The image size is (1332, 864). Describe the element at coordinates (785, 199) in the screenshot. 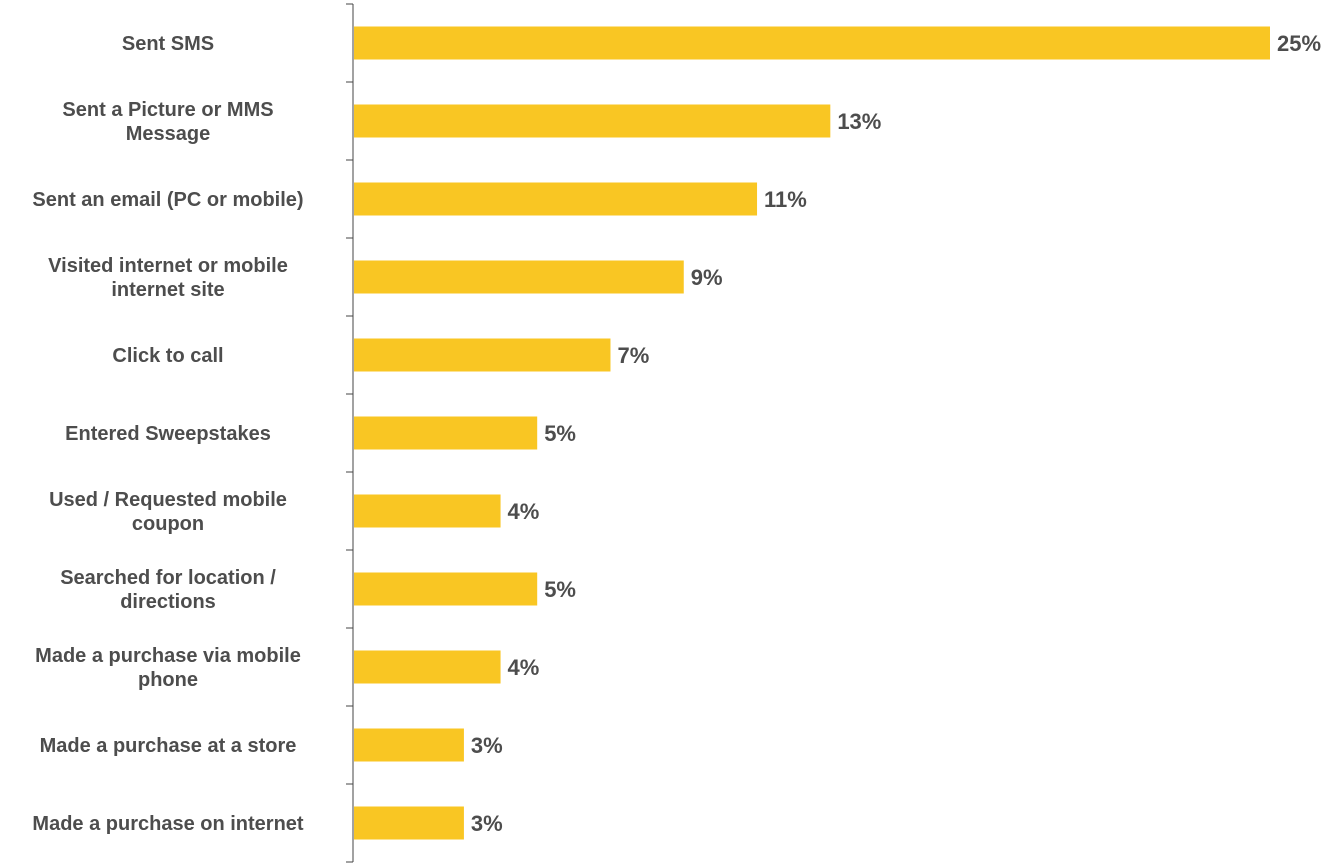

I see `value-label: 11%` at that location.